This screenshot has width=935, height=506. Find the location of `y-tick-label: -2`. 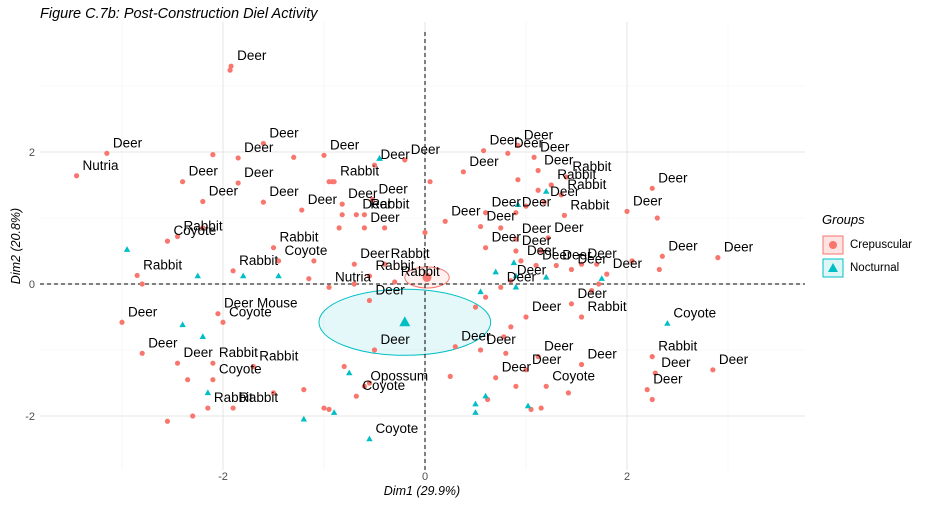

y-tick-label: -2 is located at coordinates (30, 417).